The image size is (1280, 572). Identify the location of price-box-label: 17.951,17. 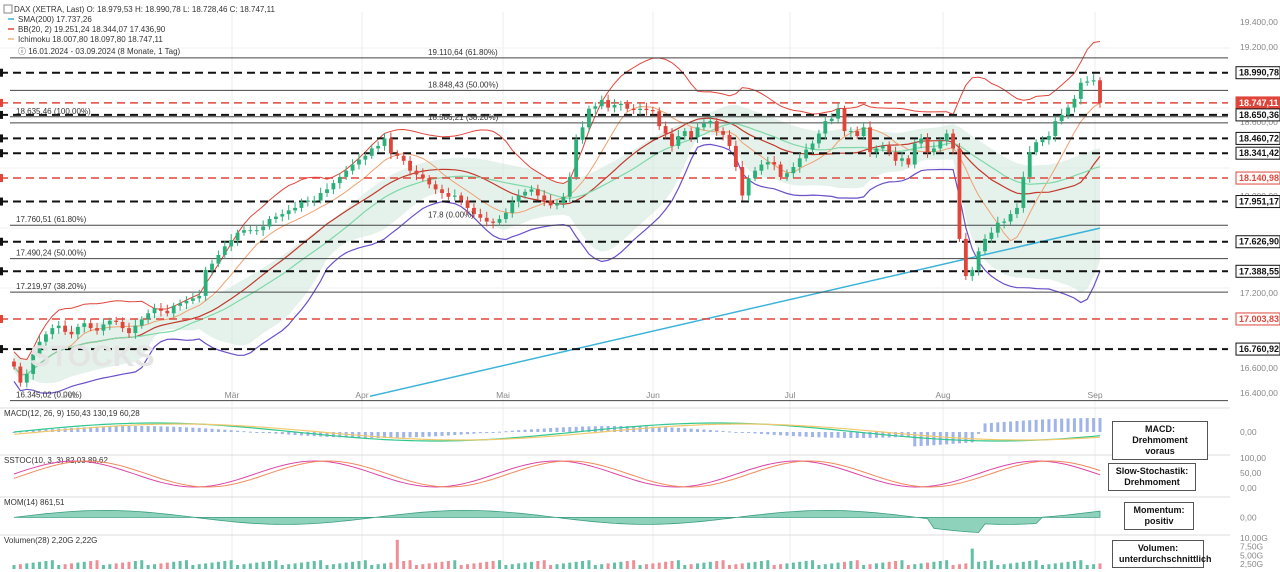
(1259, 202).